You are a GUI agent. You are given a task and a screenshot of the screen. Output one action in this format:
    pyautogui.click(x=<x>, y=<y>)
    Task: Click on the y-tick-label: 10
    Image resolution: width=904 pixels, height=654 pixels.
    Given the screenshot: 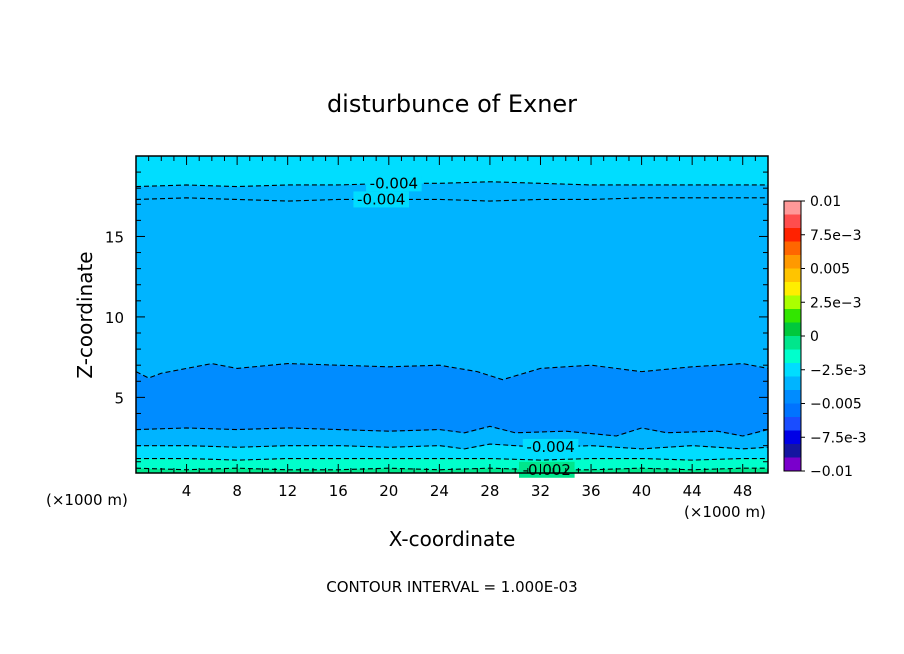 What is the action you would take?
    pyautogui.click(x=114, y=318)
    